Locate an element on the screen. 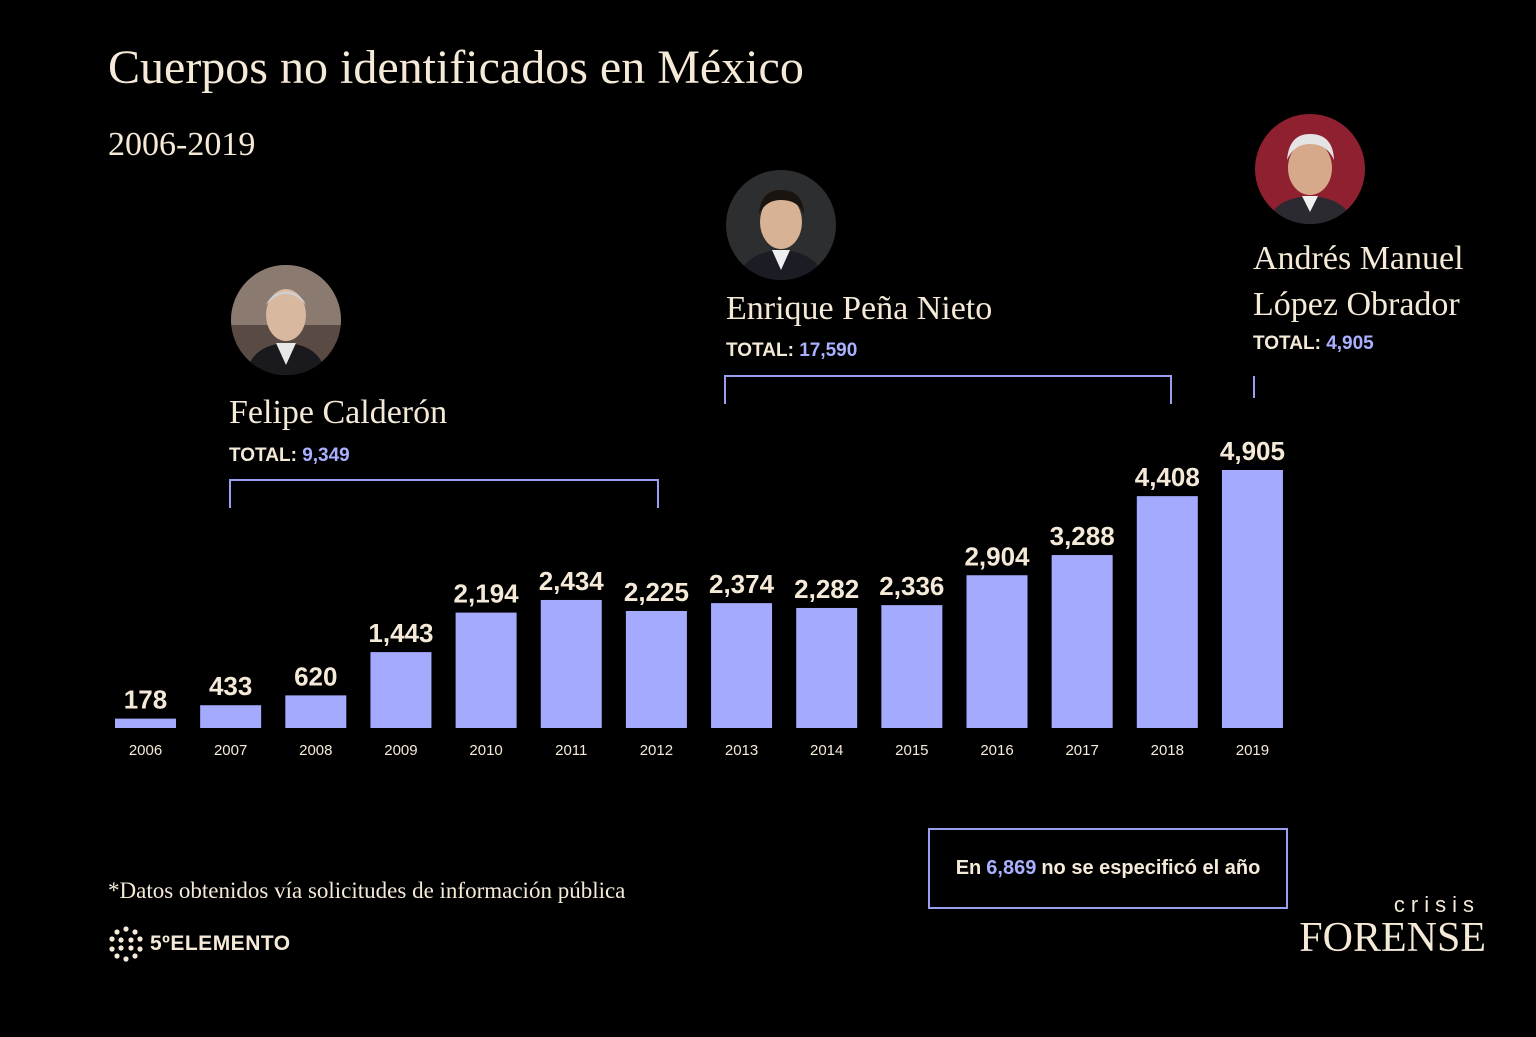 The image size is (1536, 1037). bar-value-label: 1,443 is located at coordinates (400, 633).